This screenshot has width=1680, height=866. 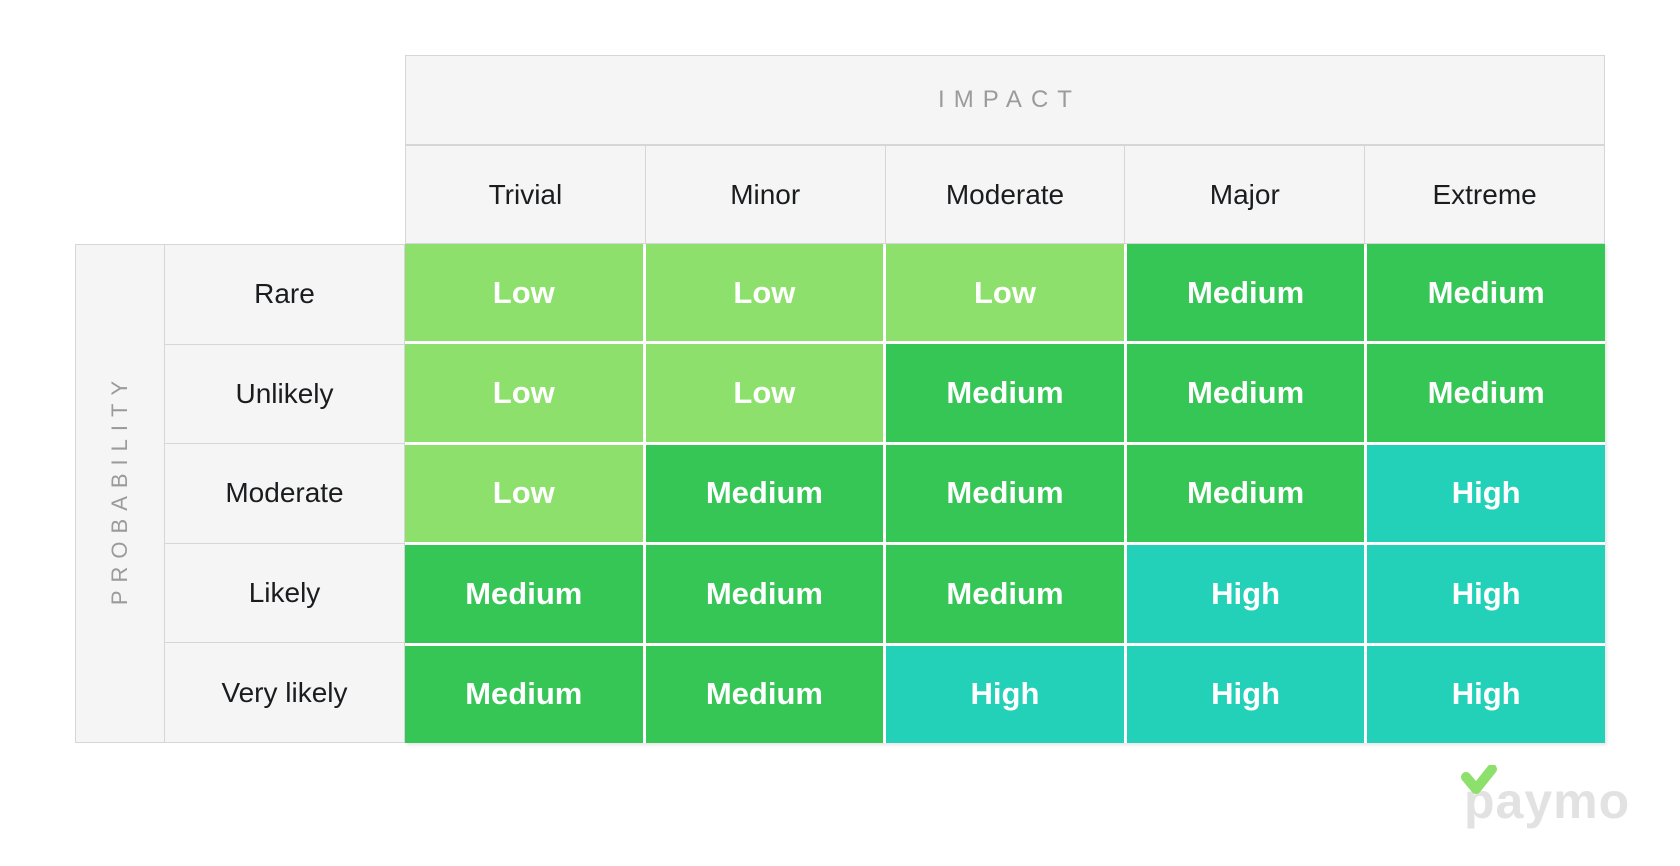 What do you see at coordinates (284, 493) in the screenshot?
I see `row-label-moderate: Moderate` at bounding box center [284, 493].